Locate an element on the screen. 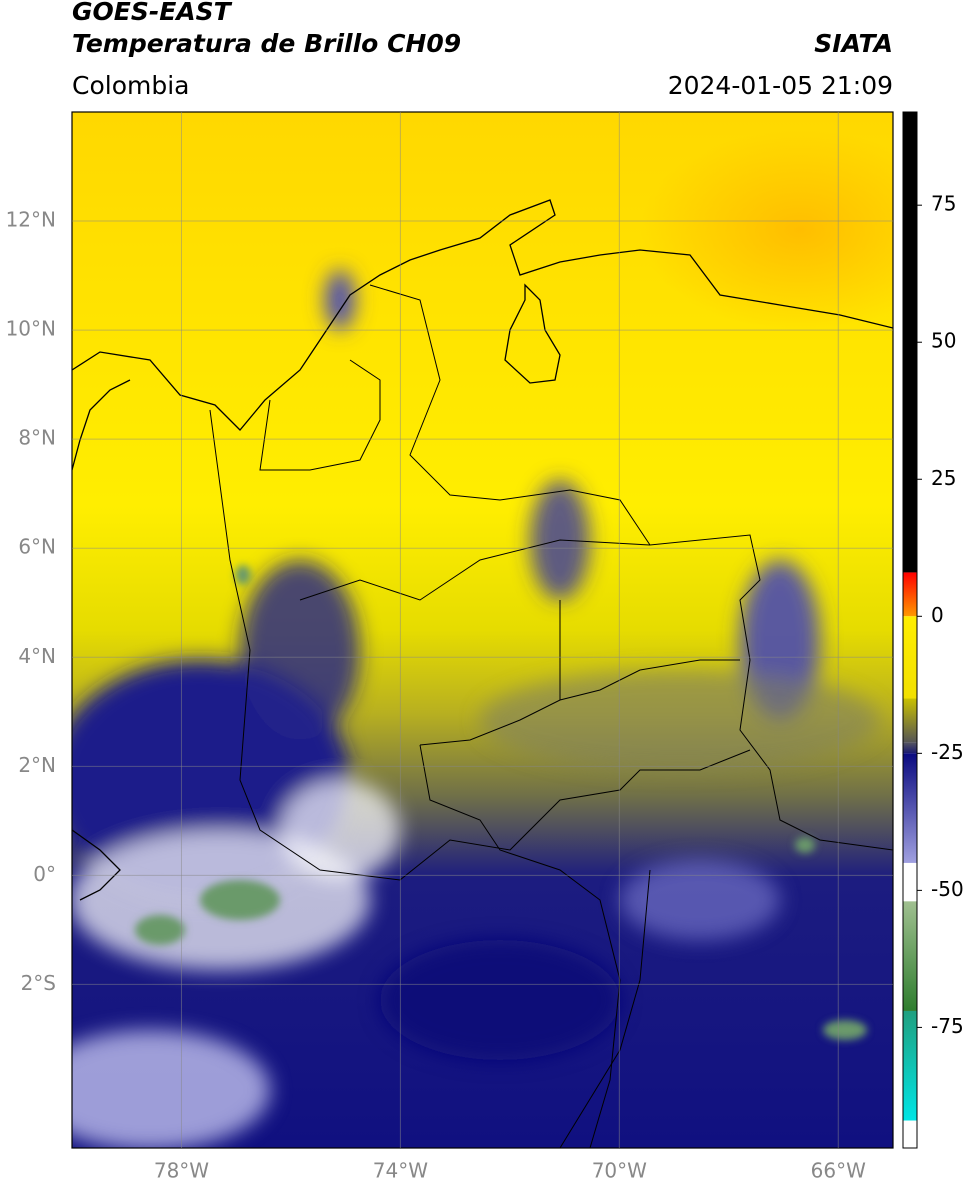 This screenshot has height=1190, width=966. y-tick-label: 2°S is located at coordinates (38, 983).